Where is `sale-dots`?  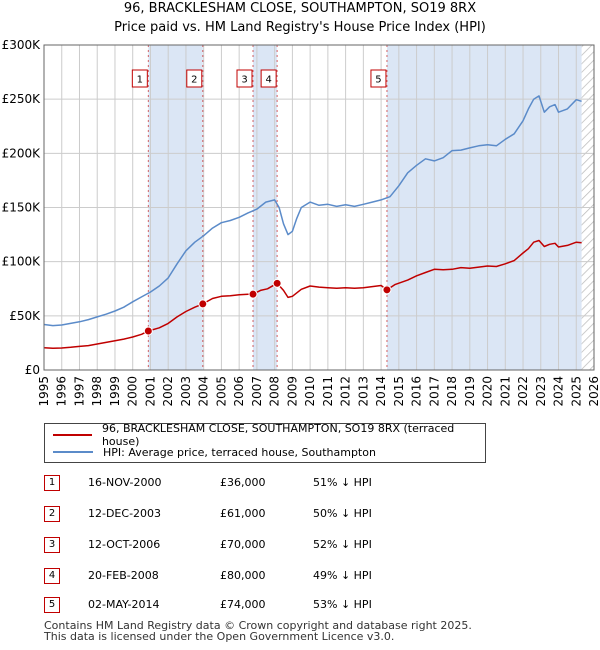
sale-dots is located at coordinates (267, 307).